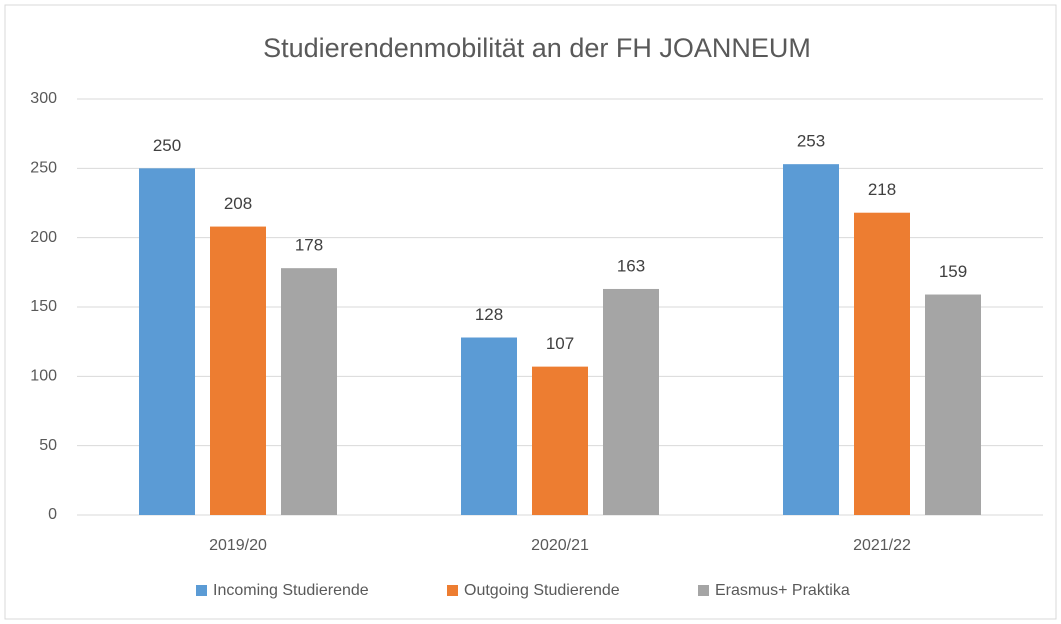  Describe the element at coordinates (43, 168) in the screenshot. I see `y-tick-label: 250` at that location.